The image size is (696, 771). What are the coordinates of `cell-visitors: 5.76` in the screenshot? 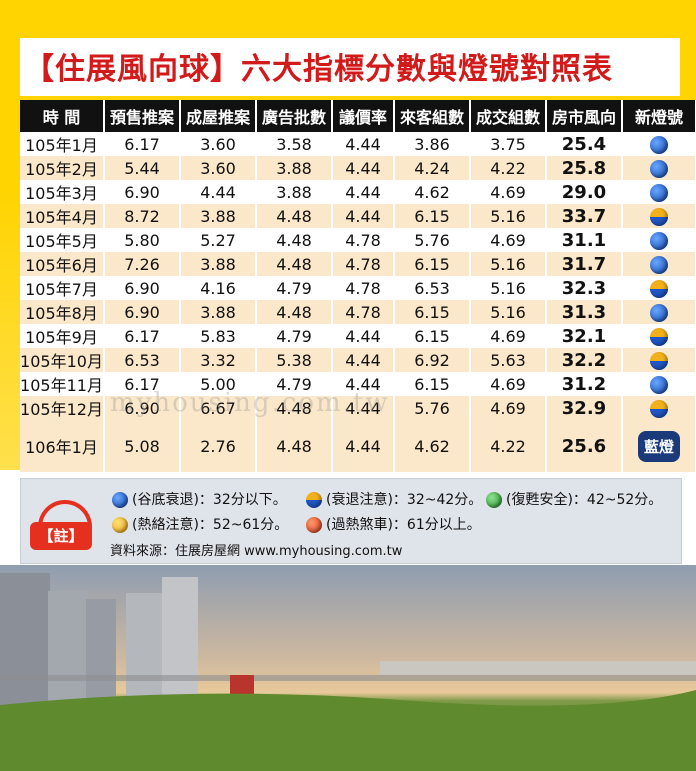 It's located at (432, 240).